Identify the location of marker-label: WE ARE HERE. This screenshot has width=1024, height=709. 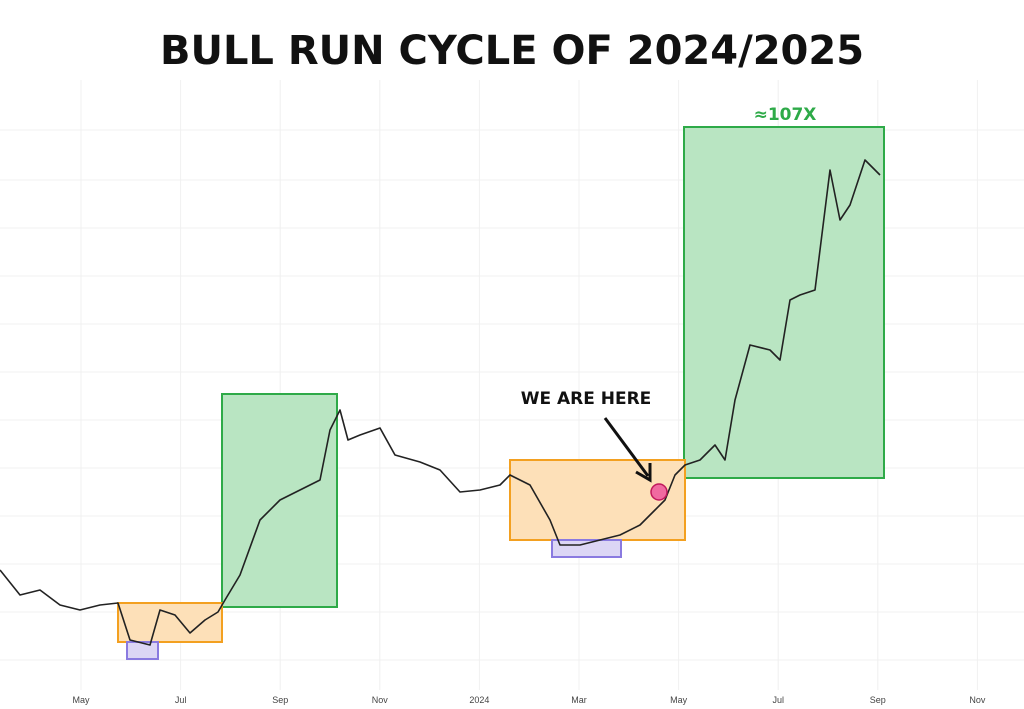
(586, 399).